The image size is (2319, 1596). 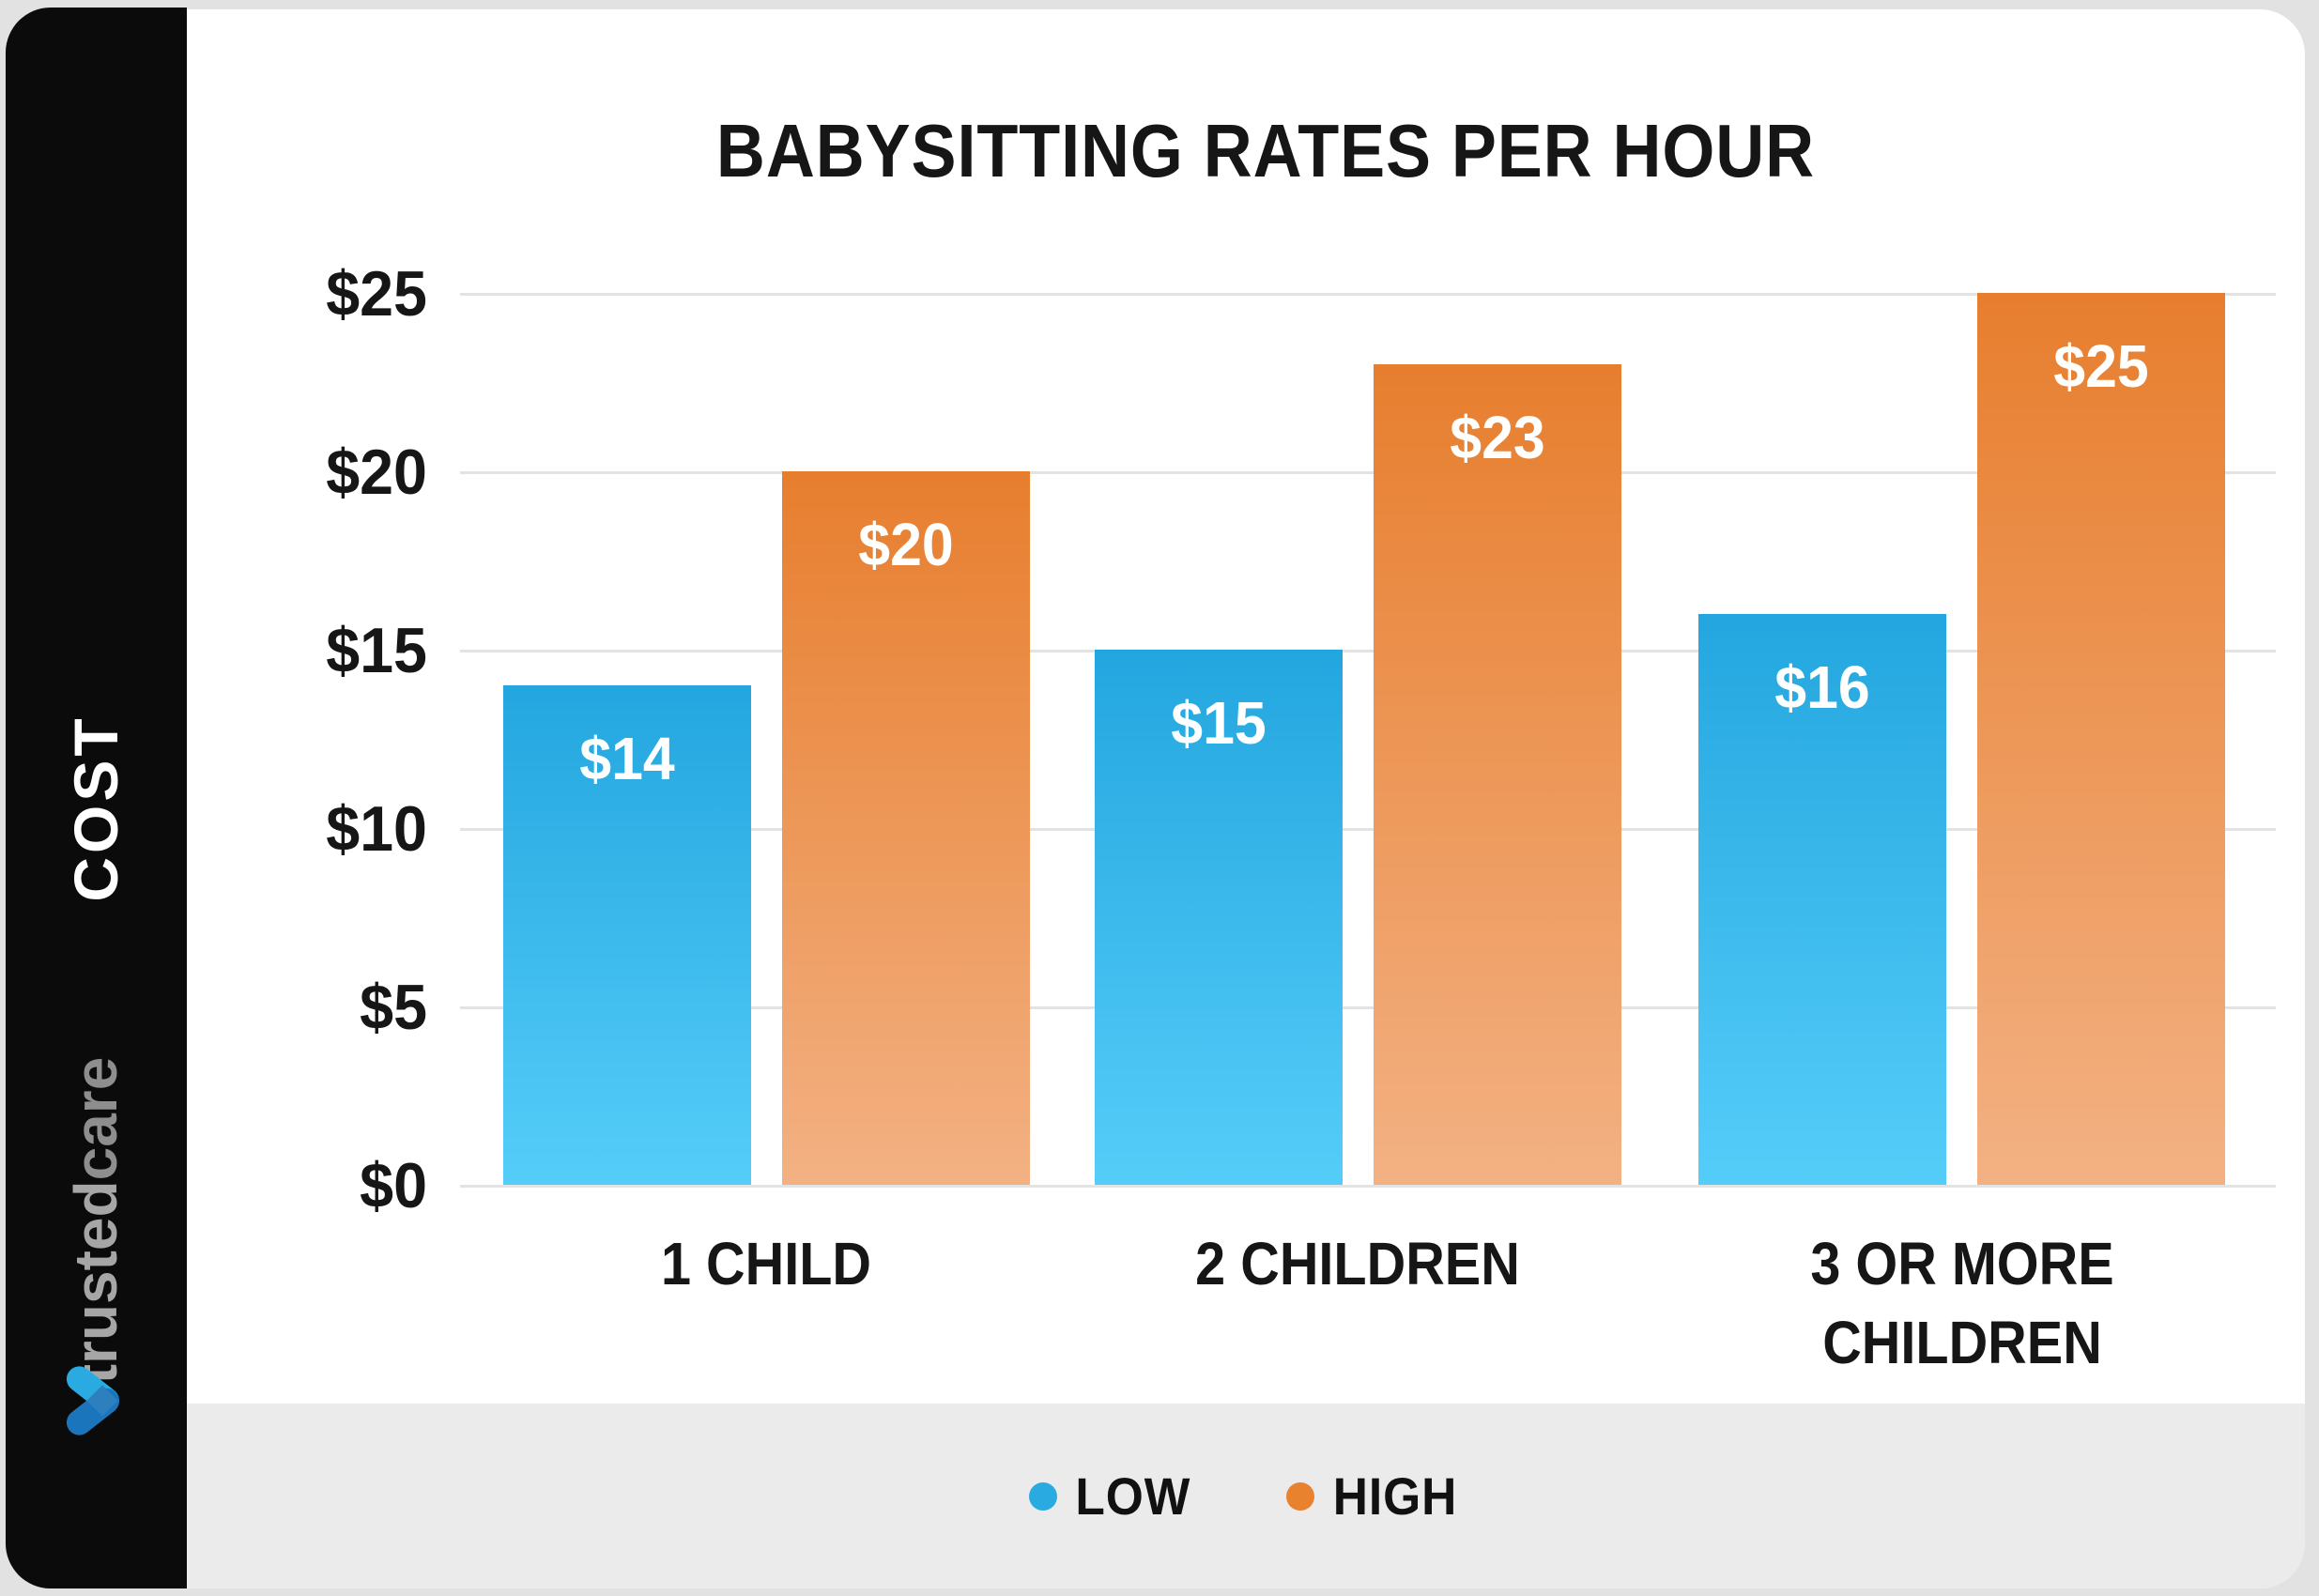 I want to click on legend-item-low: LOW, so click(x=1112, y=1497).